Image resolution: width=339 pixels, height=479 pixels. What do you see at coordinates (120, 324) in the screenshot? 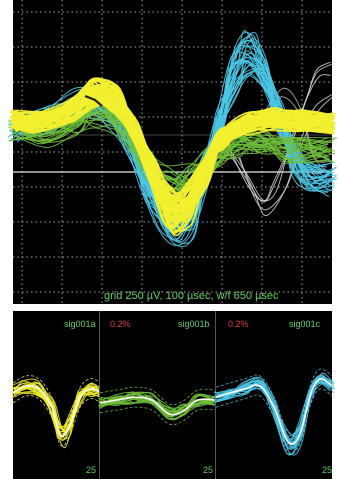
I see `unit-b-percent: 0.2%` at bounding box center [120, 324].